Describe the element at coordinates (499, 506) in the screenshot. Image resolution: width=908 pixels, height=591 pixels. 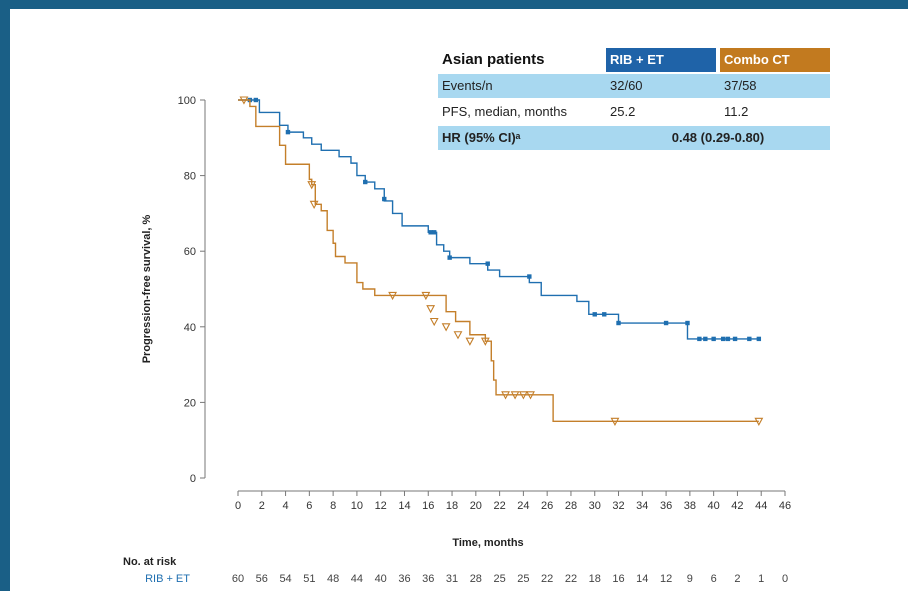
I see `x-tick-label: 22` at that location.